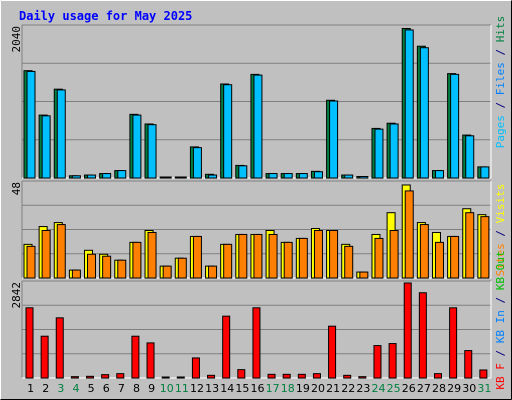  Describe the element at coordinates (500, 233) in the screenshot. I see `legend-sites-visits-part: /` at that location.